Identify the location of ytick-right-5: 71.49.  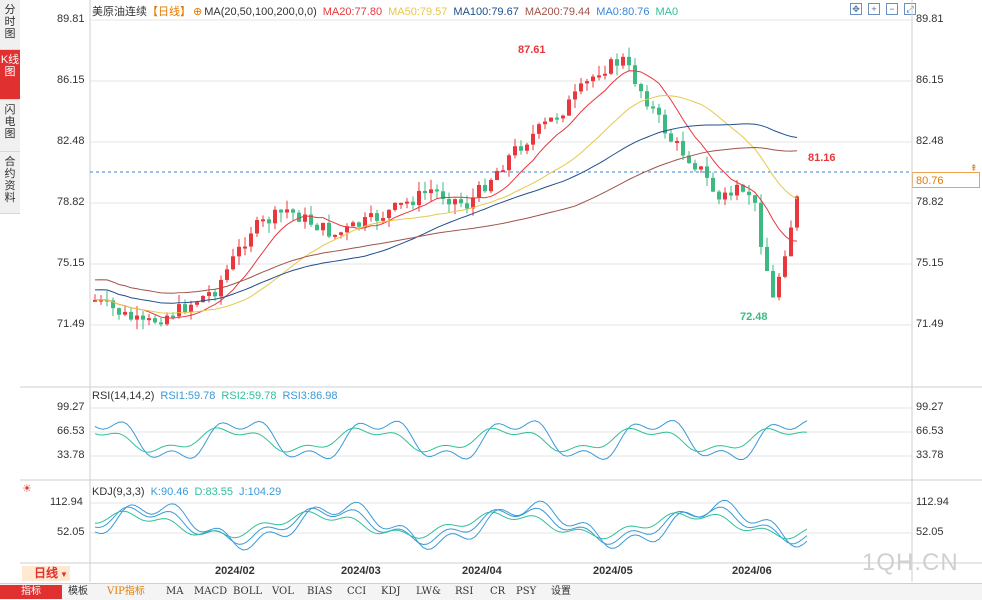
(930, 324).